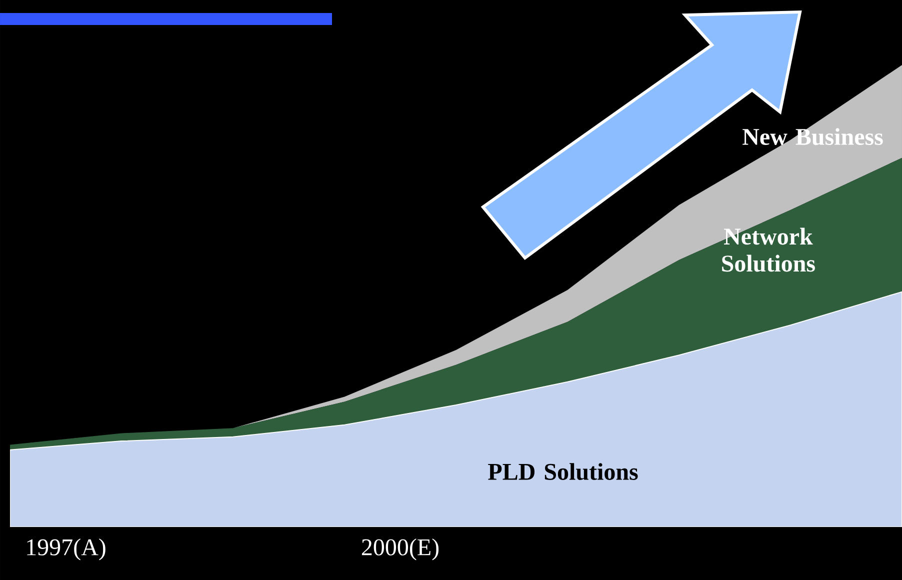 This screenshot has height=580, width=902. I want to click on series-label: Network Solutions, so click(768, 250).